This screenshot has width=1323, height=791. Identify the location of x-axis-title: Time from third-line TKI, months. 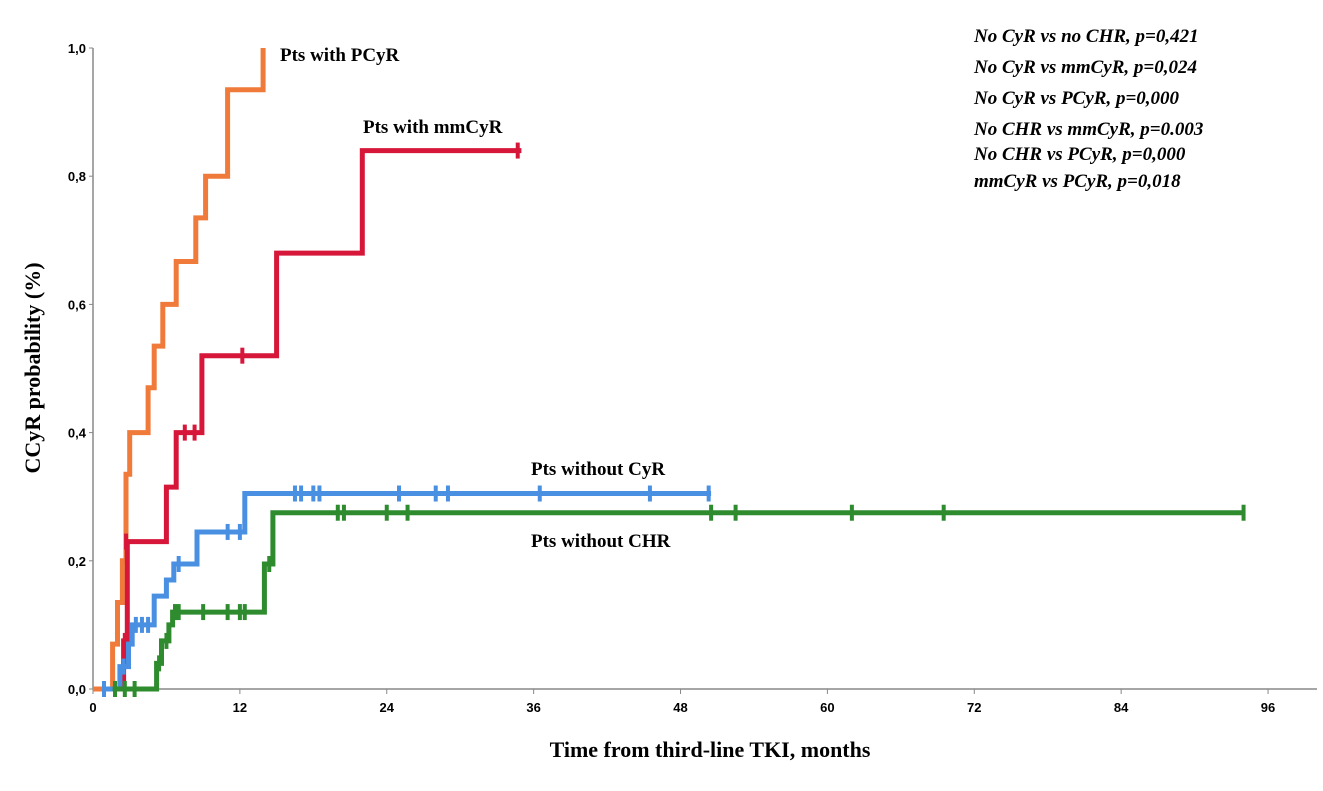
(710, 749).